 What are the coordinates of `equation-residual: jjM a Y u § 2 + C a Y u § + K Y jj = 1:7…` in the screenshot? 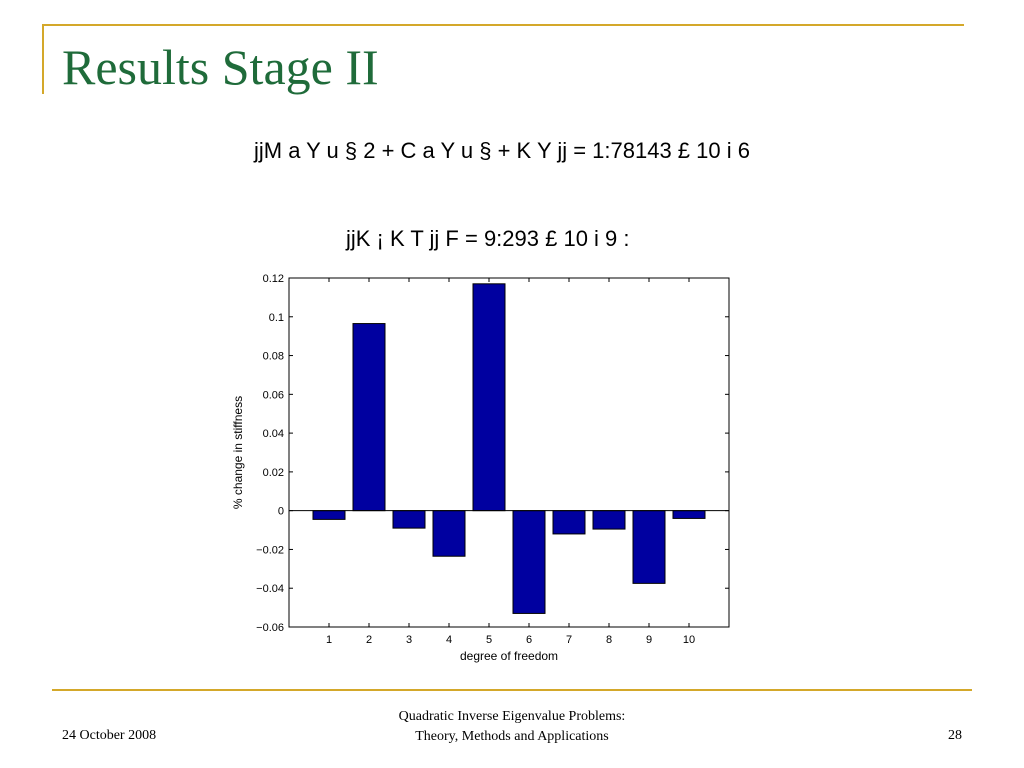 It's located at (502, 150).